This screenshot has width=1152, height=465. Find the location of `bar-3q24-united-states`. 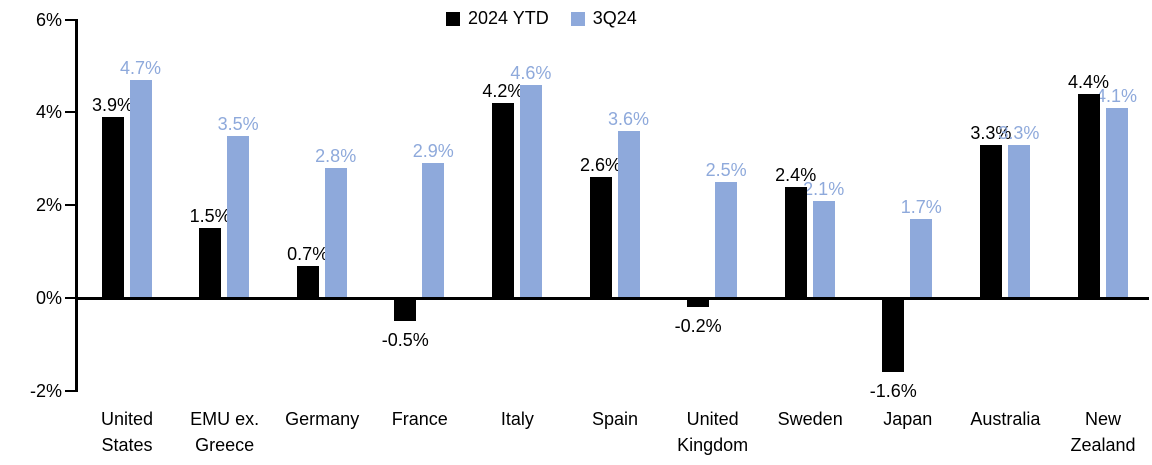

bar-3q24-united-states is located at coordinates (140, 188).